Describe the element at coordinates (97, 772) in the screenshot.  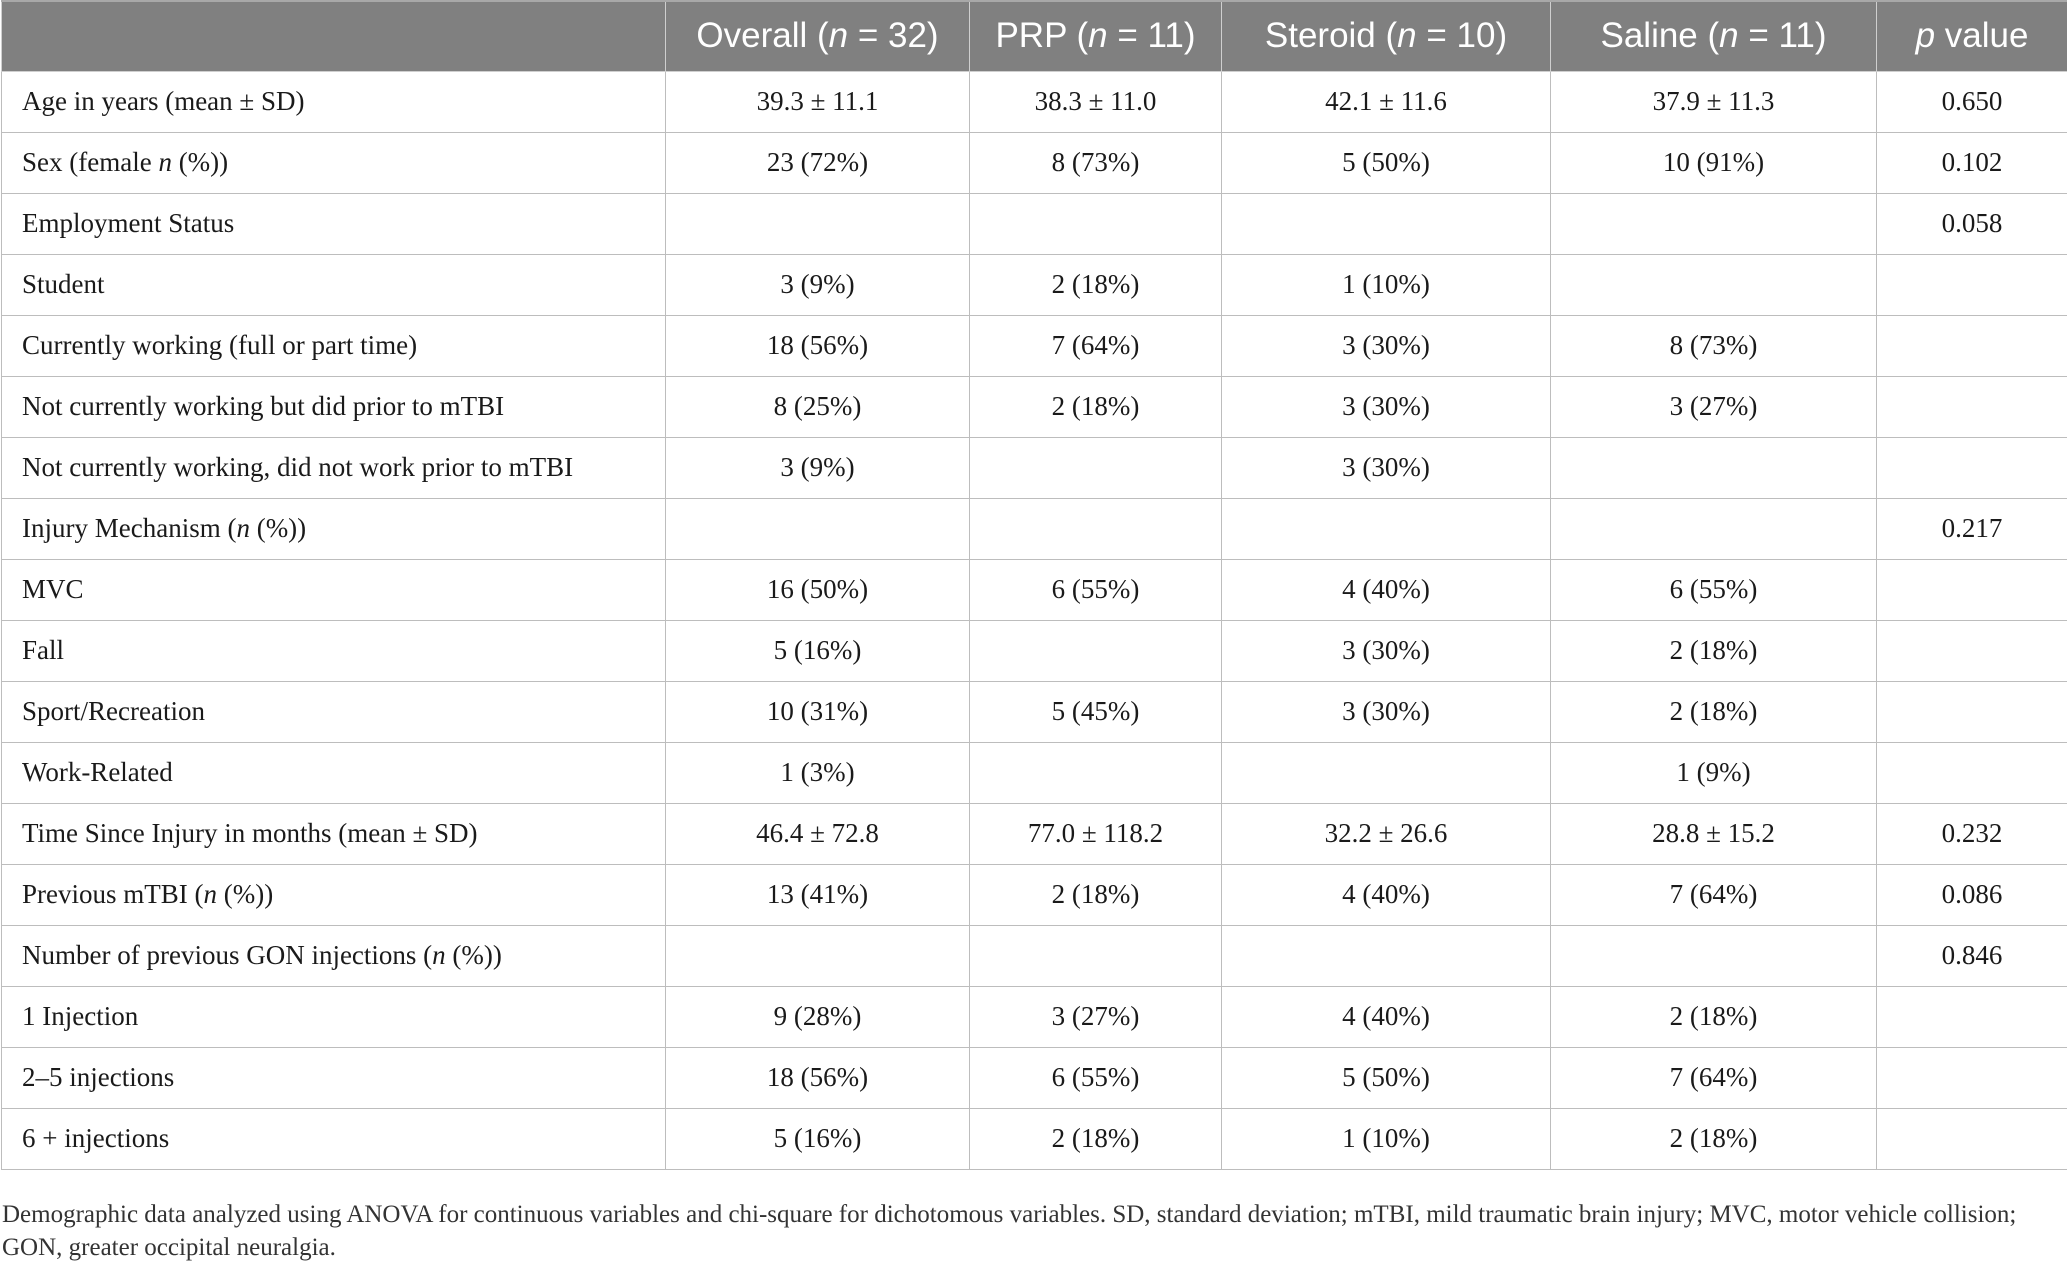
I see `row-label-pre: Work-Related` at that location.